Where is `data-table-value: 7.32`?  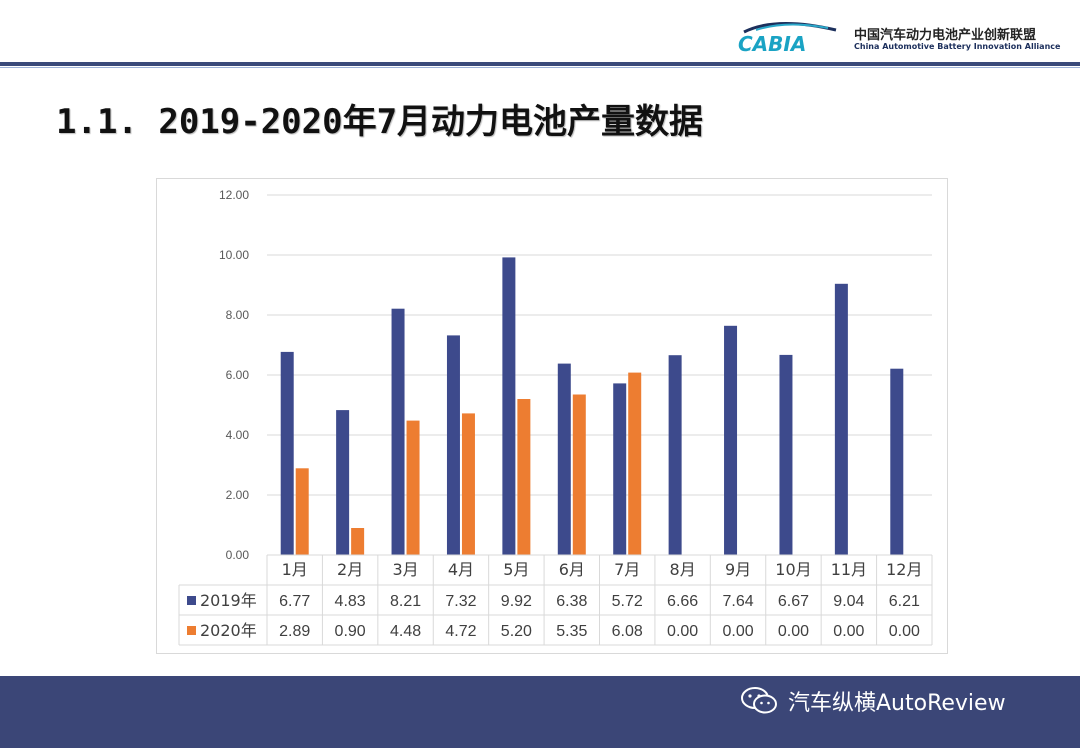 data-table-value: 7.32 is located at coordinates (460, 601).